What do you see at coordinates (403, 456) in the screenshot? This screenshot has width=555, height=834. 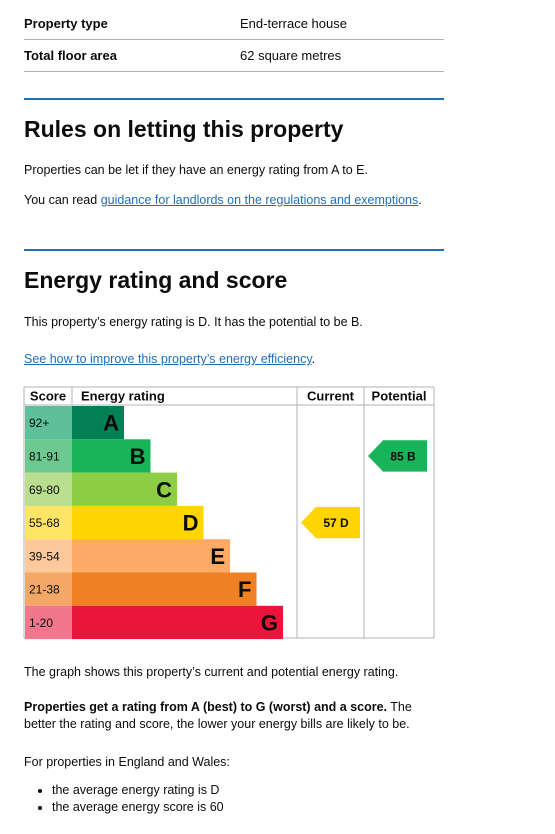 I see `potential-marker-label: 85 B` at bounding box center [403, 456].